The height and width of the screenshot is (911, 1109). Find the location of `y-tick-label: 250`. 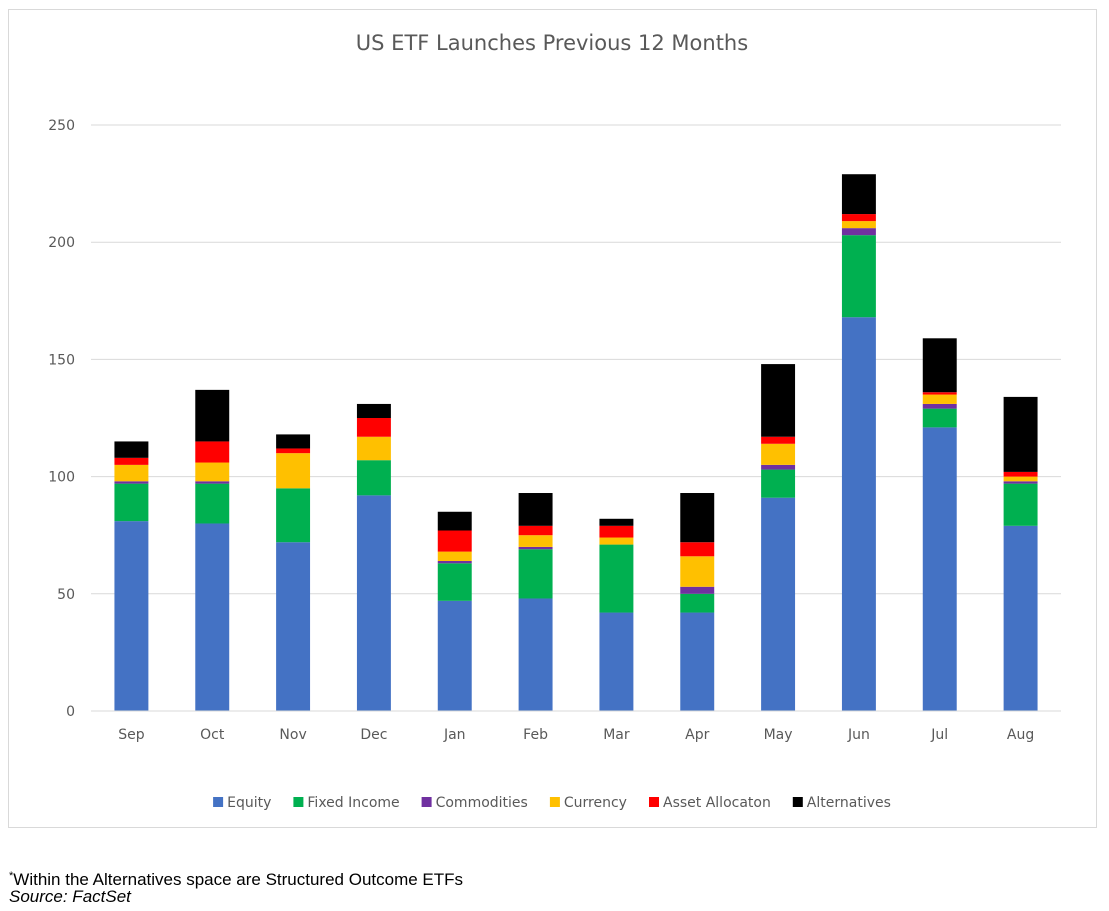

y-tick-label: 250 is located at coordinates (61, 126).